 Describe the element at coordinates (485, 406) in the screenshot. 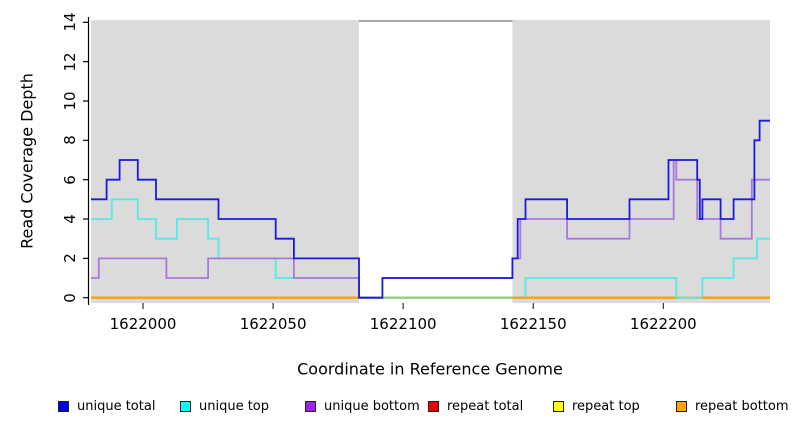

I see `legend-label-repeat-total: repeat total` at that location.